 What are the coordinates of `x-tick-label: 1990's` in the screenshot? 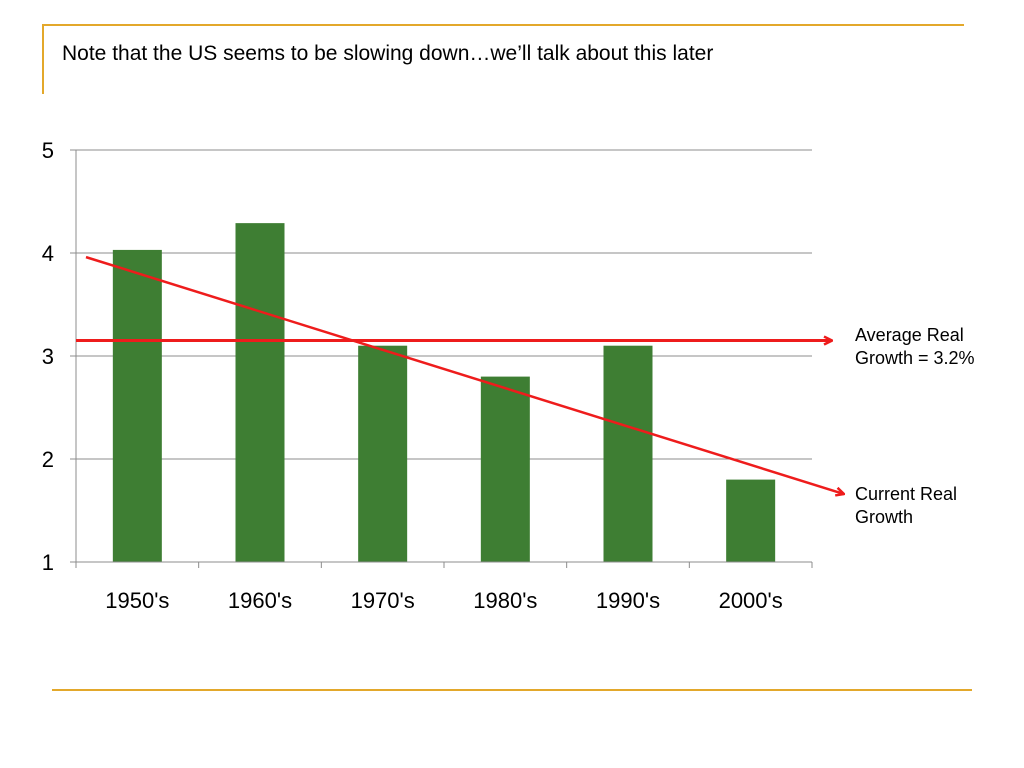 It's located at (628, 600).